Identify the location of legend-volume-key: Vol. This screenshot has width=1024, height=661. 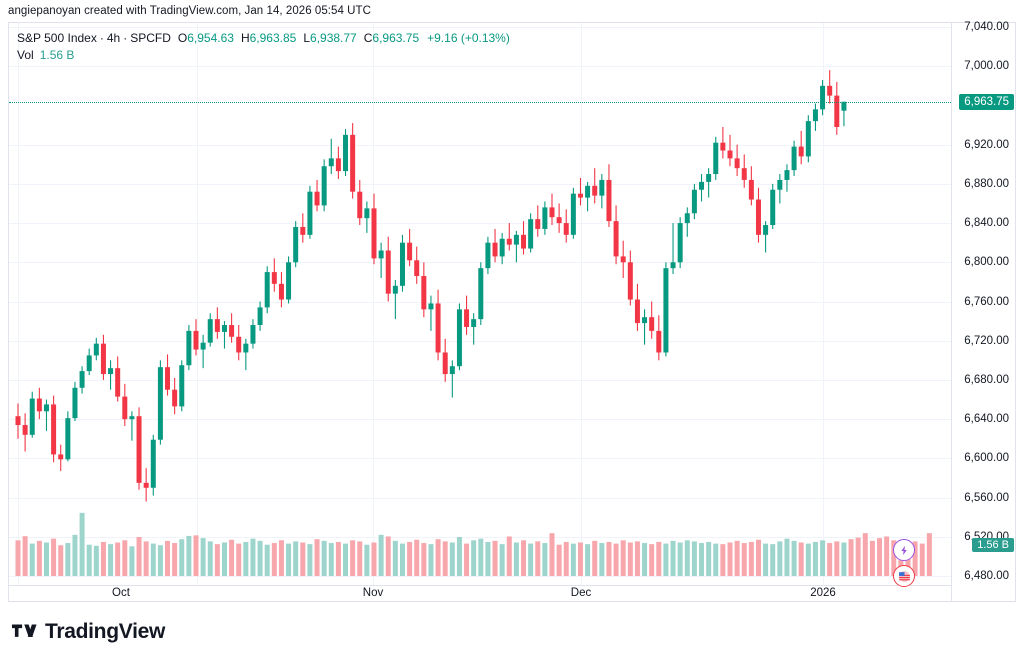
(25, 55).